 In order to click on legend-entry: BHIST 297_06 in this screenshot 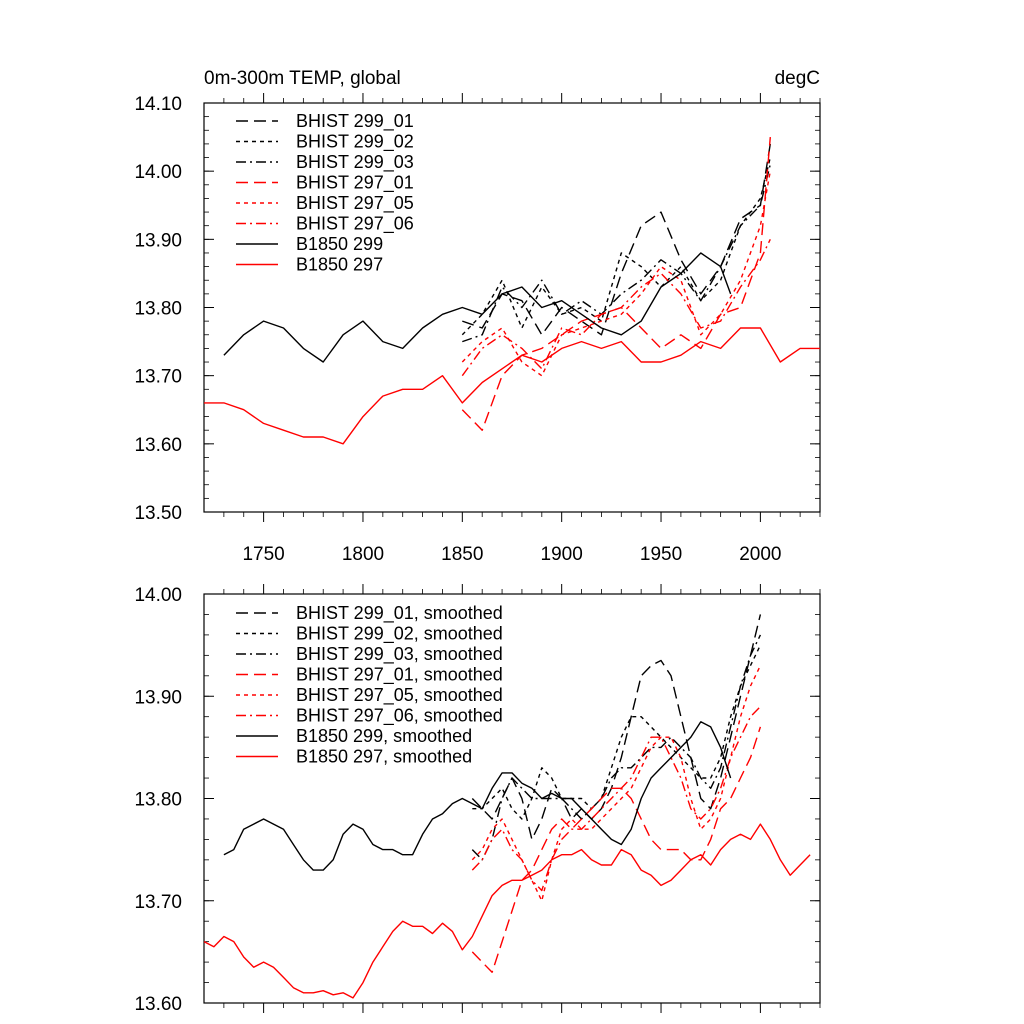, I will do `click(355, 224)`.